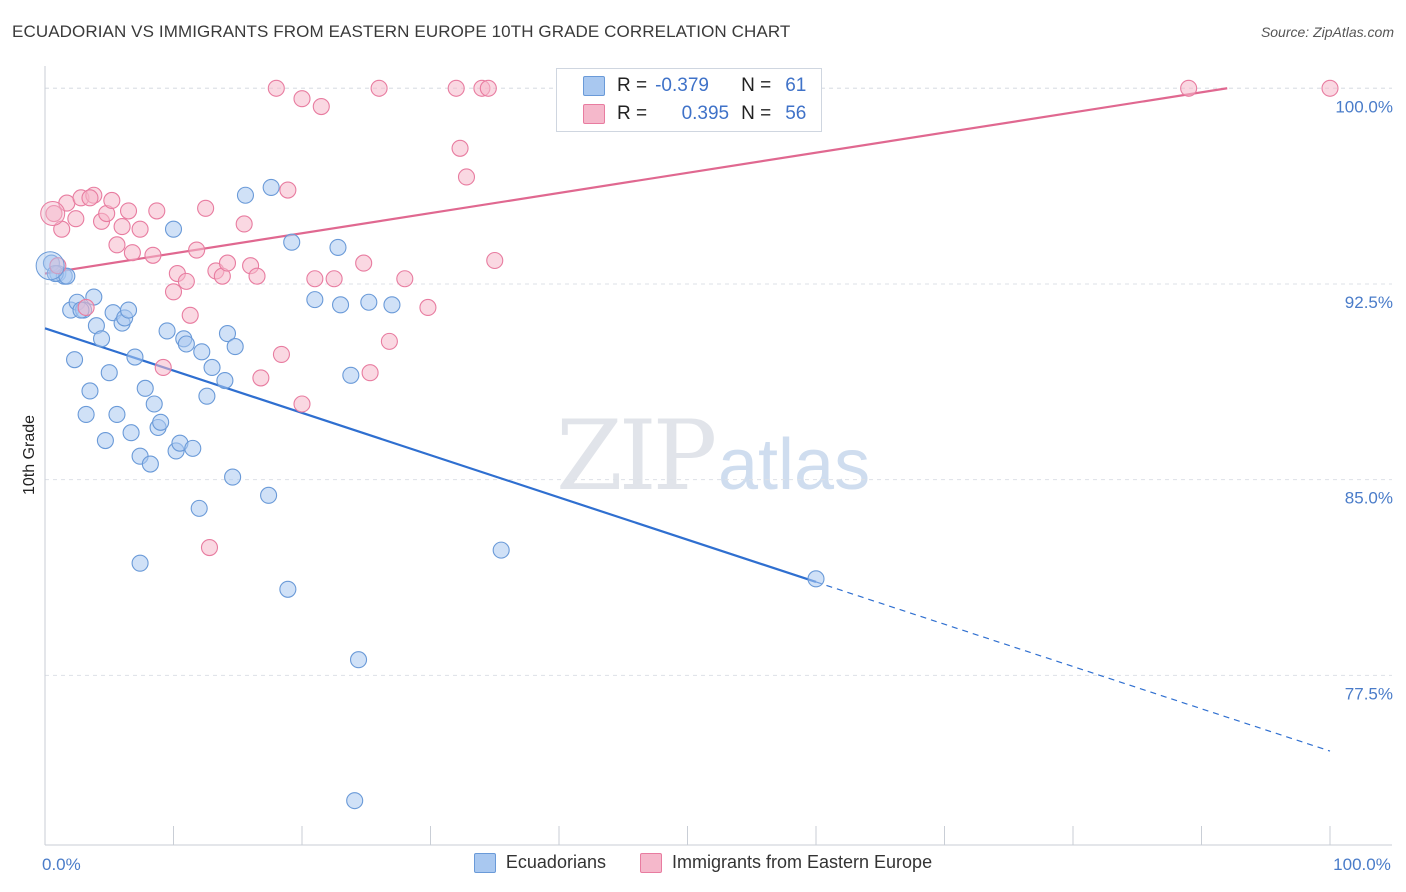  Describe the element at coordinates (1364, 106) in the screenshot. I see `y-tick-label: 100.0%` at that location.